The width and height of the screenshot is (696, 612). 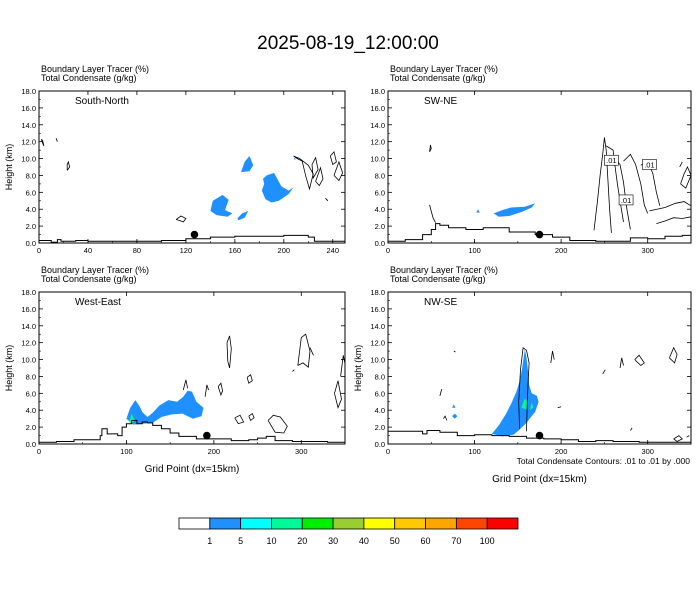 I want to click on colorbar-tick-label: 20, so click(x=302, y=541).